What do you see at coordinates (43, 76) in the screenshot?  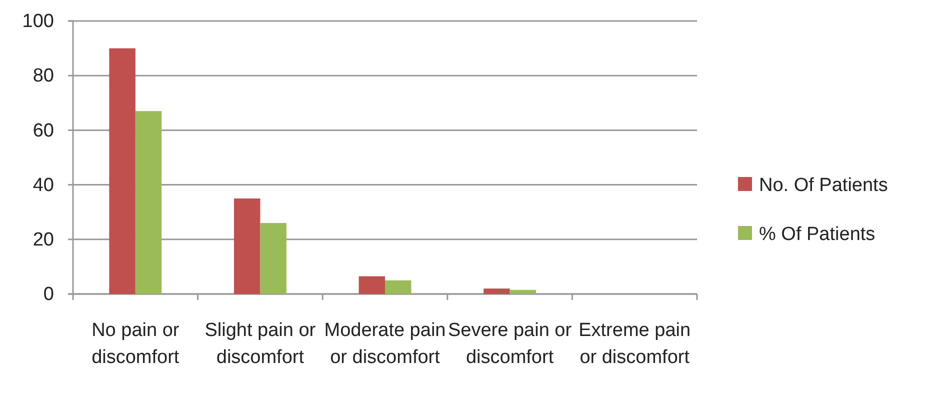 I see `y-tick-label: 80` at bounding box center [43, 76].